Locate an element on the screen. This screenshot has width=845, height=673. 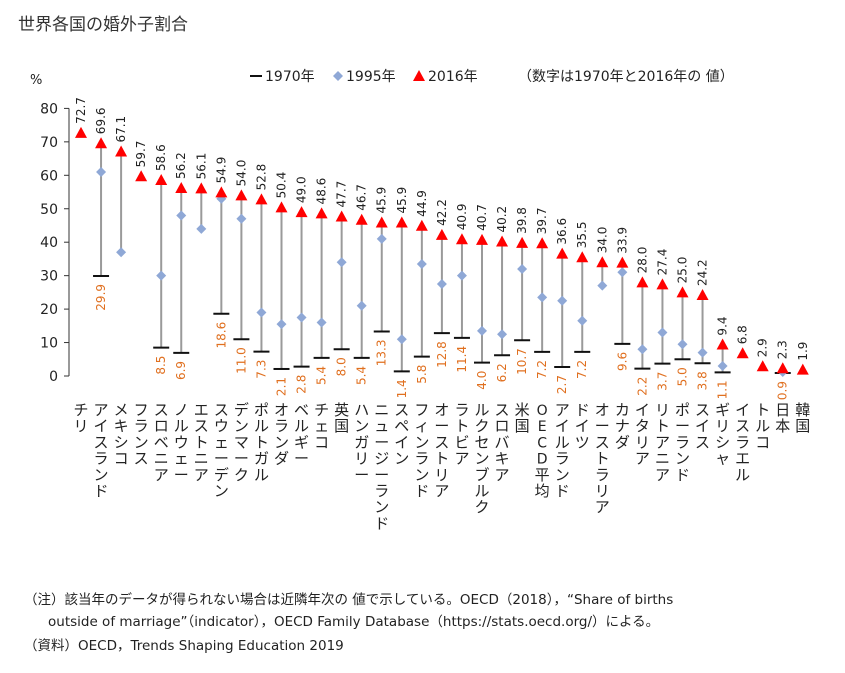
category-label-char: ノ is located at coordinates (181, 410).